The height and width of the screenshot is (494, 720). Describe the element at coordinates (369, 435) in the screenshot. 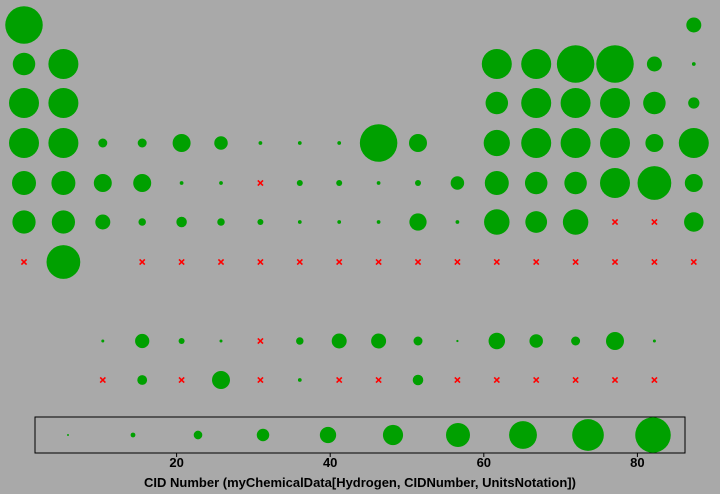

I see `size-legend` at that location.